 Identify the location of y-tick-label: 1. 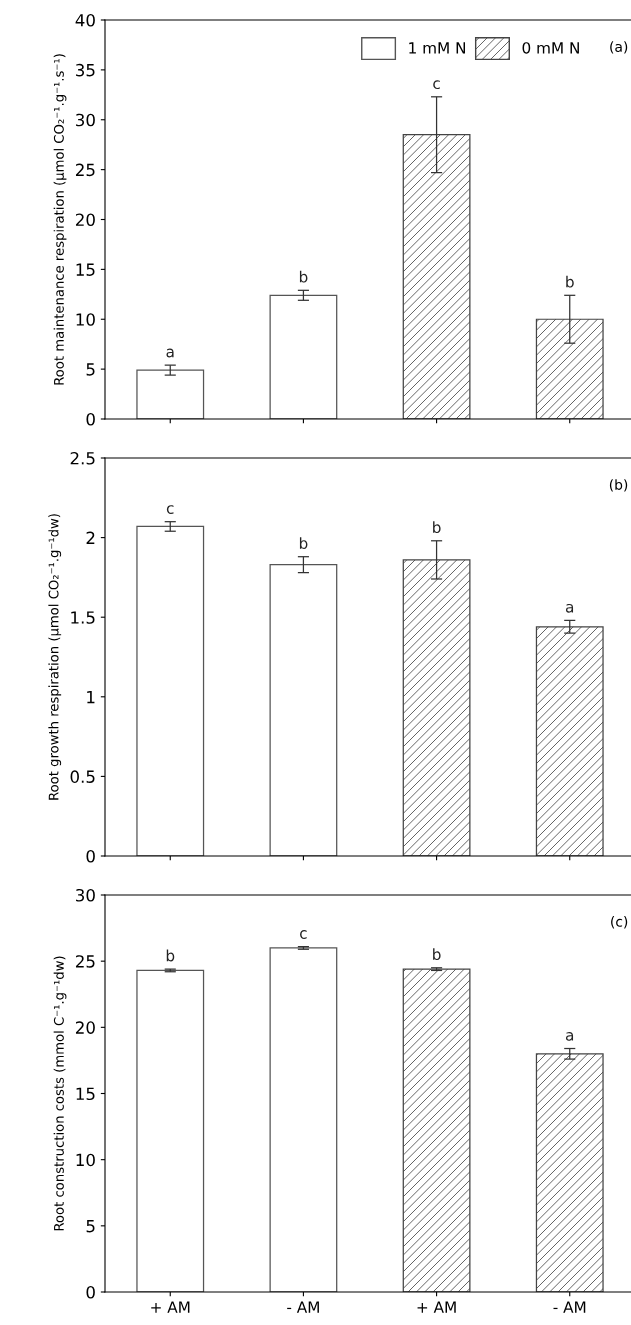
(91, 697).